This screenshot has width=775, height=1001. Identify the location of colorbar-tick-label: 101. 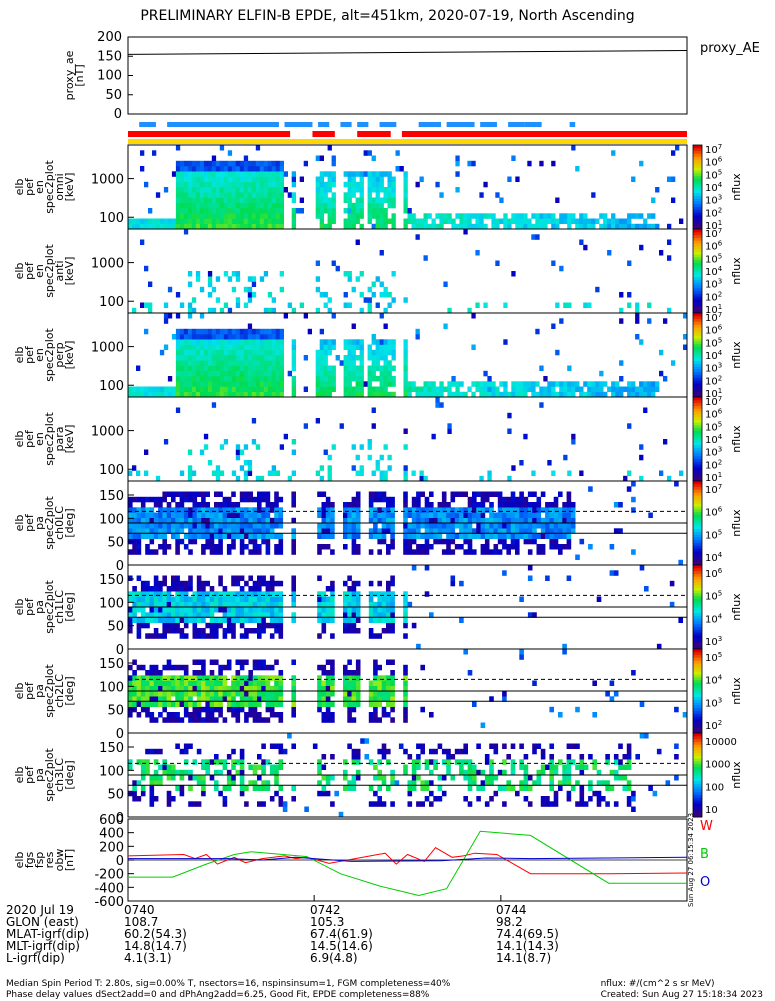
(713, 309).